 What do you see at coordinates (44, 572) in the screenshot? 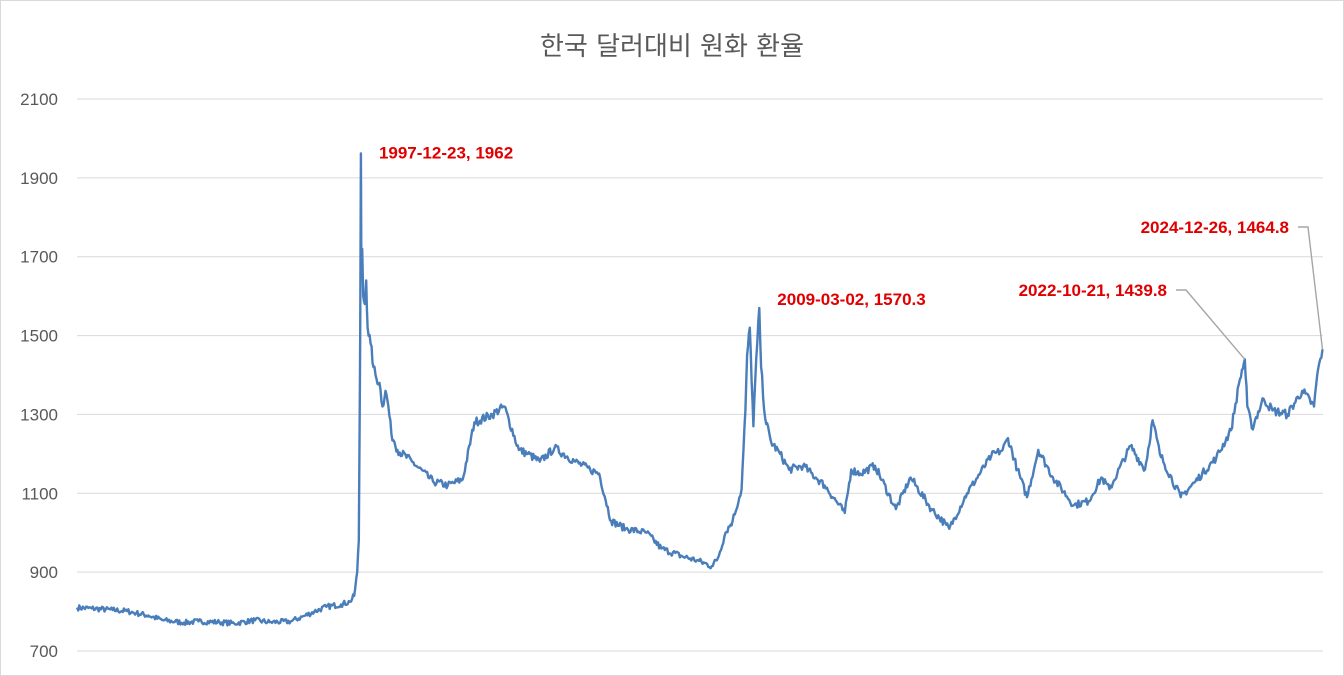
I see `y-tick-label-900: 900` at bounding box center [44, 572].